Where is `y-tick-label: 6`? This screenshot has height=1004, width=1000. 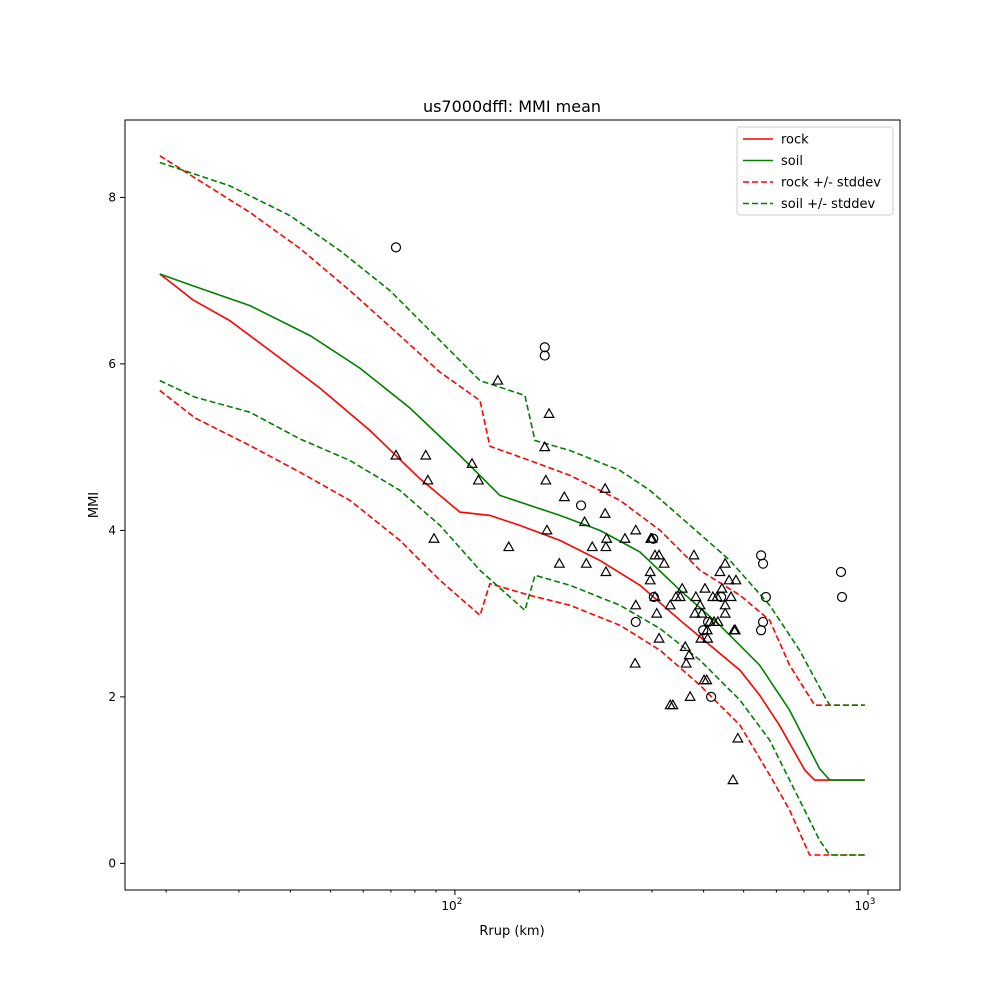 y-tick-label: 6 is located at coordinates (112, 364).